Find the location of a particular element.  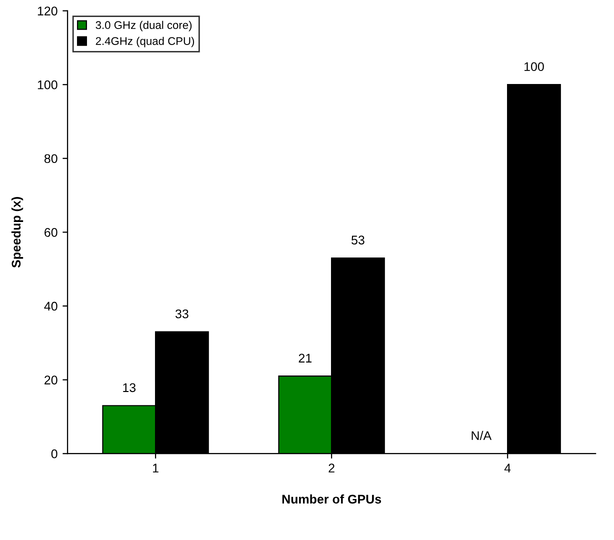

legend-label: 2.4GHz (quad CPU) is located at coordinates (145, 42).